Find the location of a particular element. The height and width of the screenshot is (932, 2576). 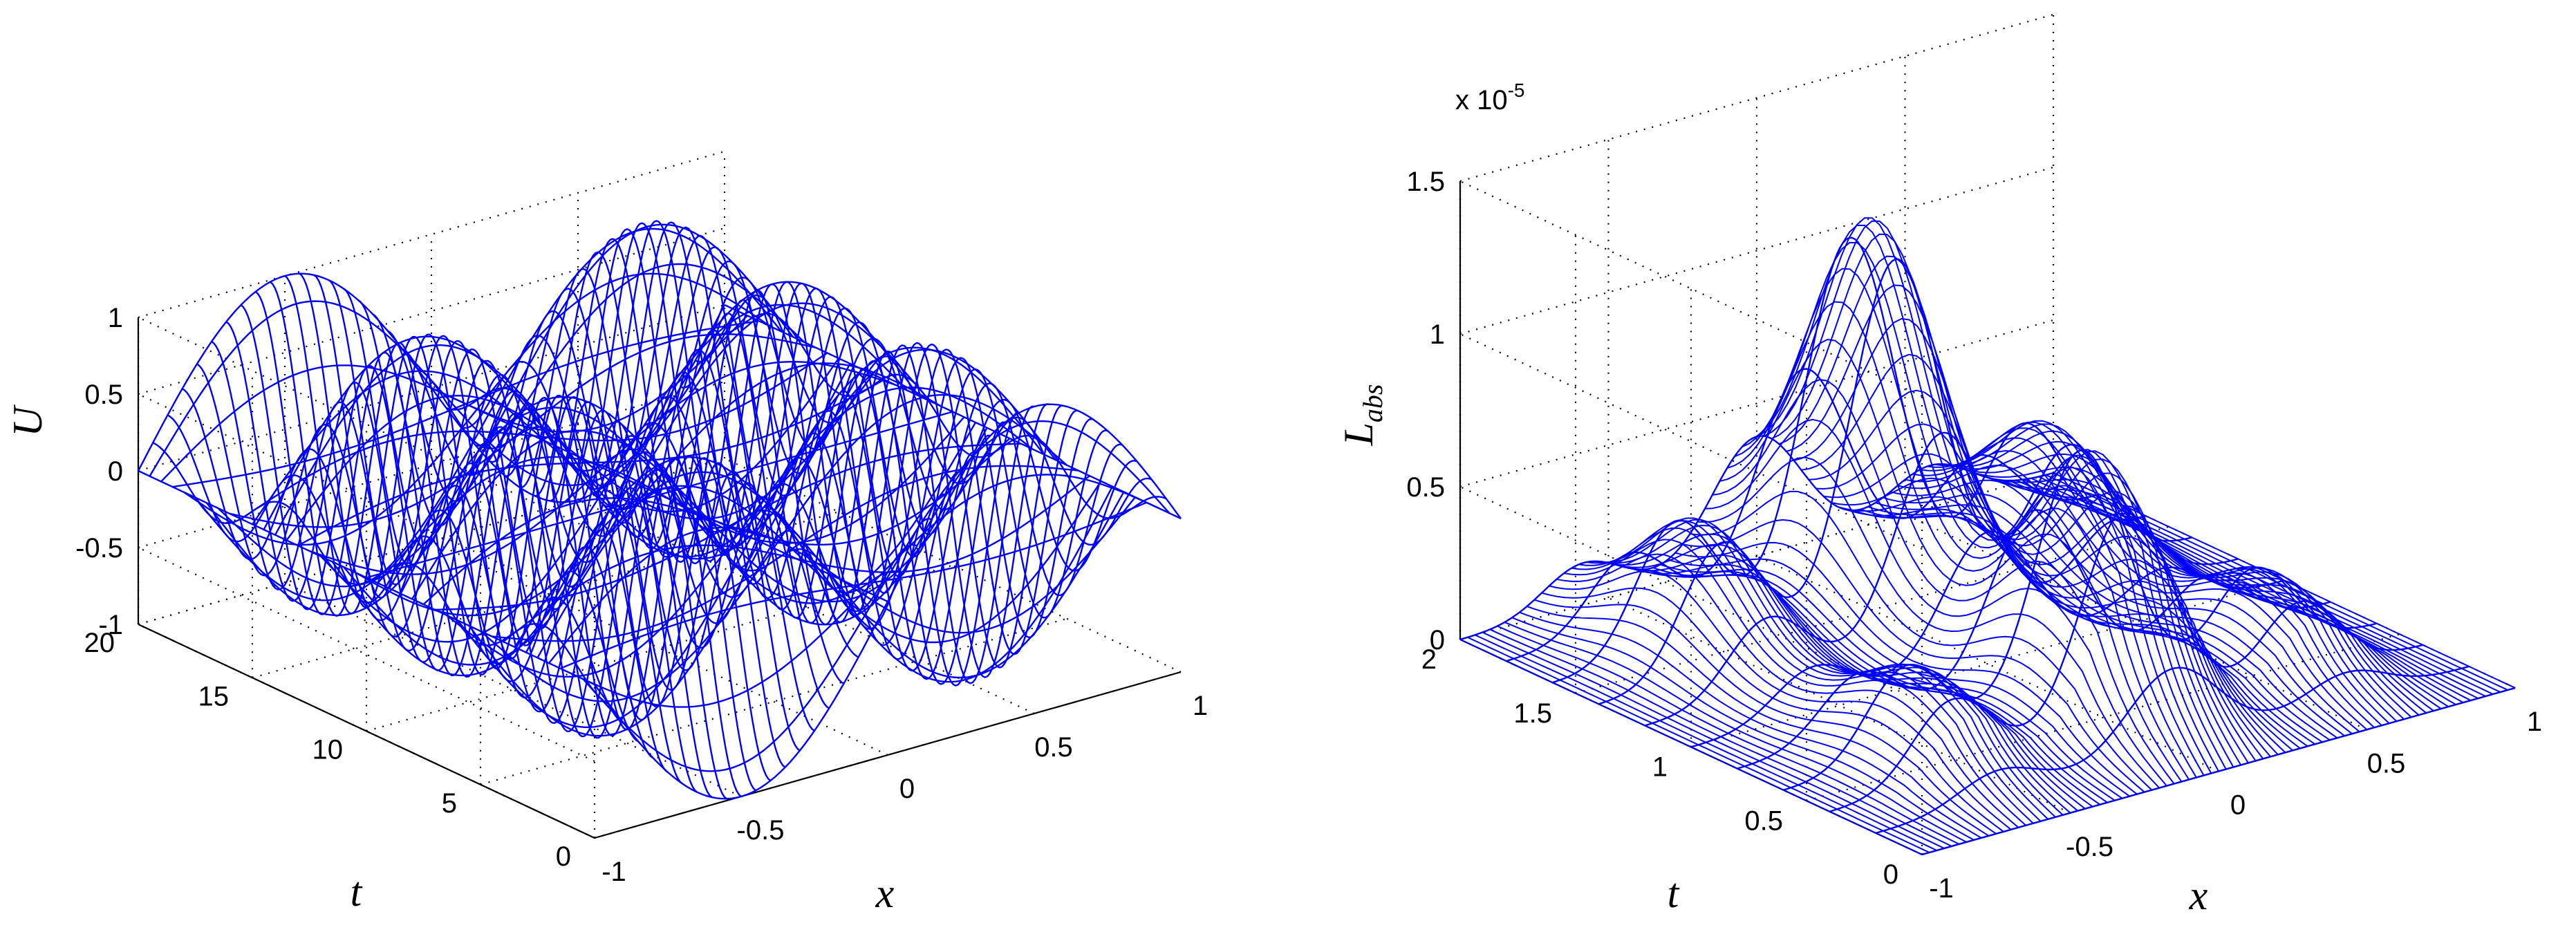

x-tick-label: 0.5 is located at coordinates (2386, 763).